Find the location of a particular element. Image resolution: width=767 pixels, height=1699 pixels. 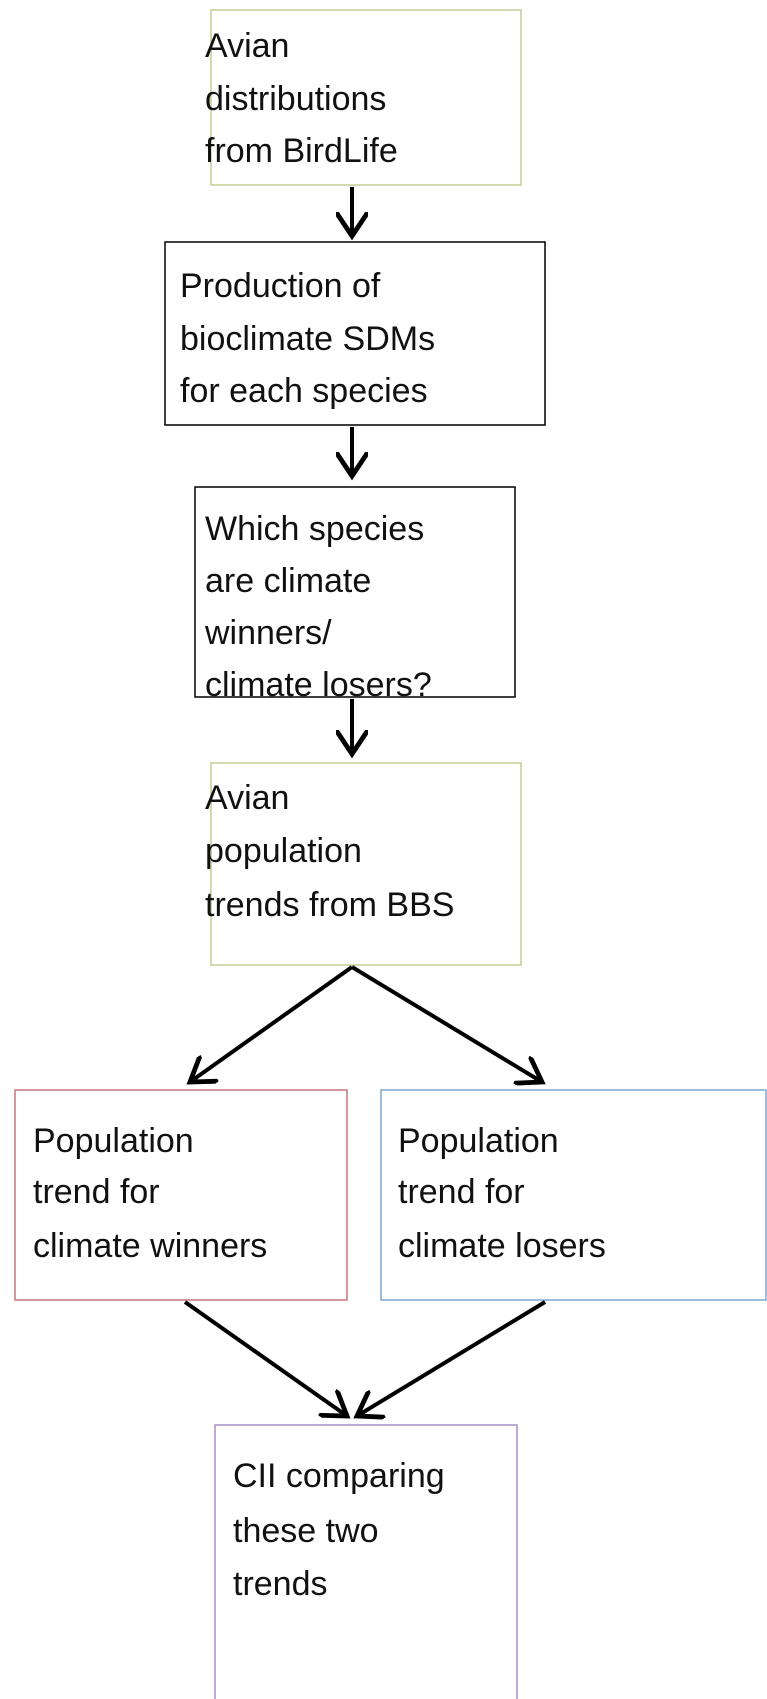

label-line: climate losers is located at coordinates (502, 1246).